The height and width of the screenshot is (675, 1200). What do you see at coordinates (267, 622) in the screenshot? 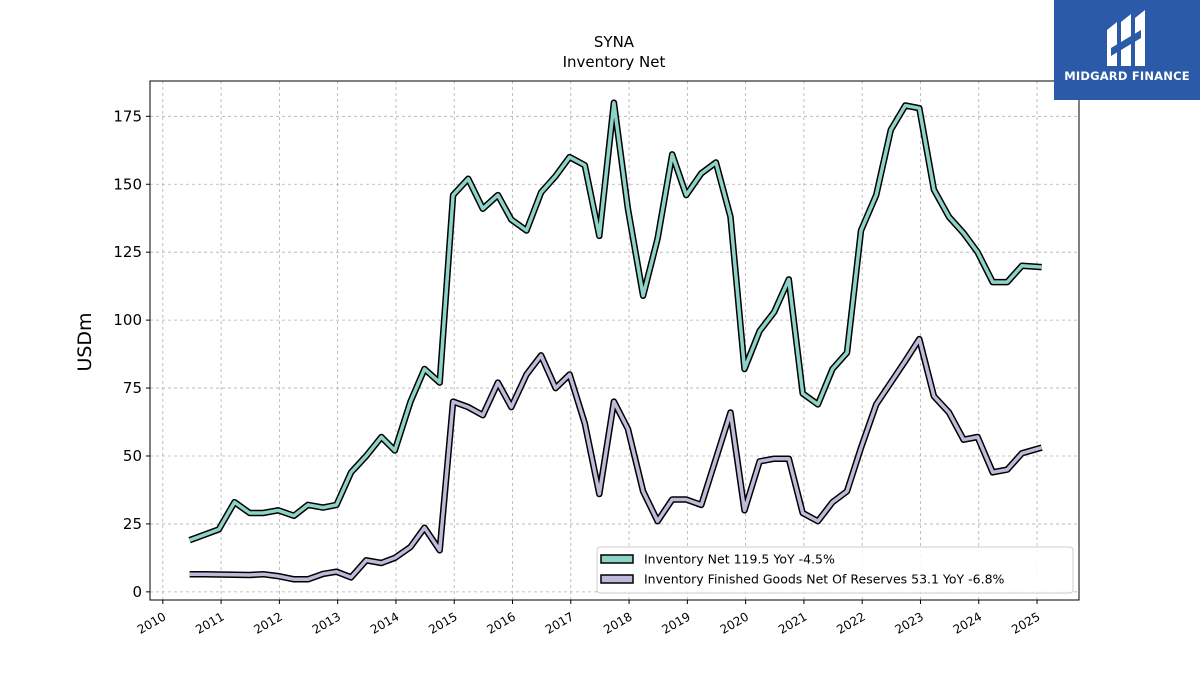
I see `x-tick-label: 2012` at bounding box center [267, 622].